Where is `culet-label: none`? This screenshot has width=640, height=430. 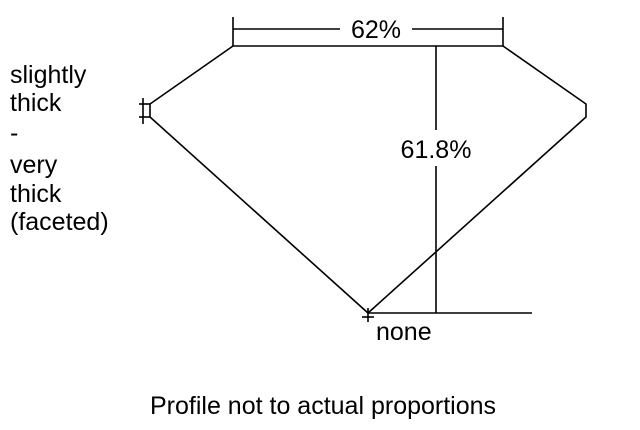 culet-label: none is located at coordinates (404, 332).